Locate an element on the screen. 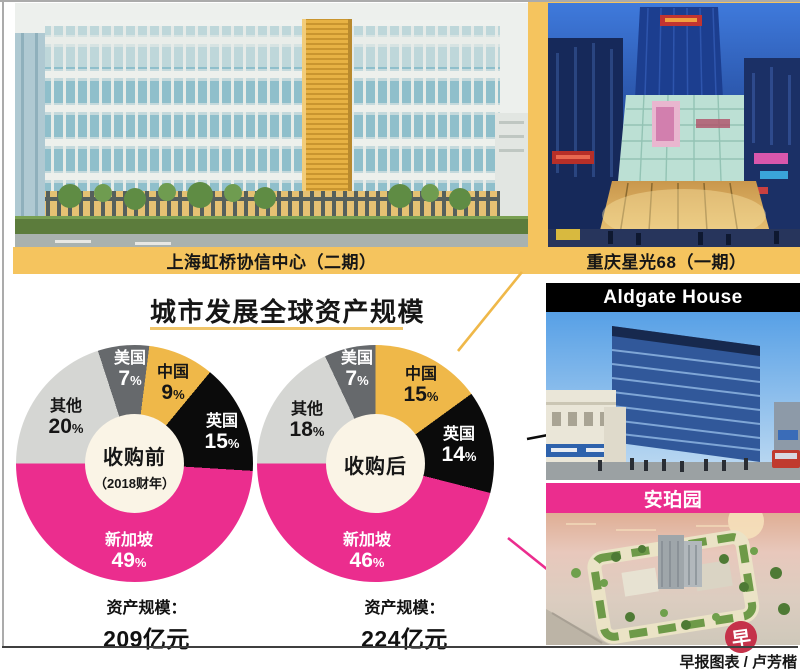  china-leader-line is located at coordinates (490, 311).